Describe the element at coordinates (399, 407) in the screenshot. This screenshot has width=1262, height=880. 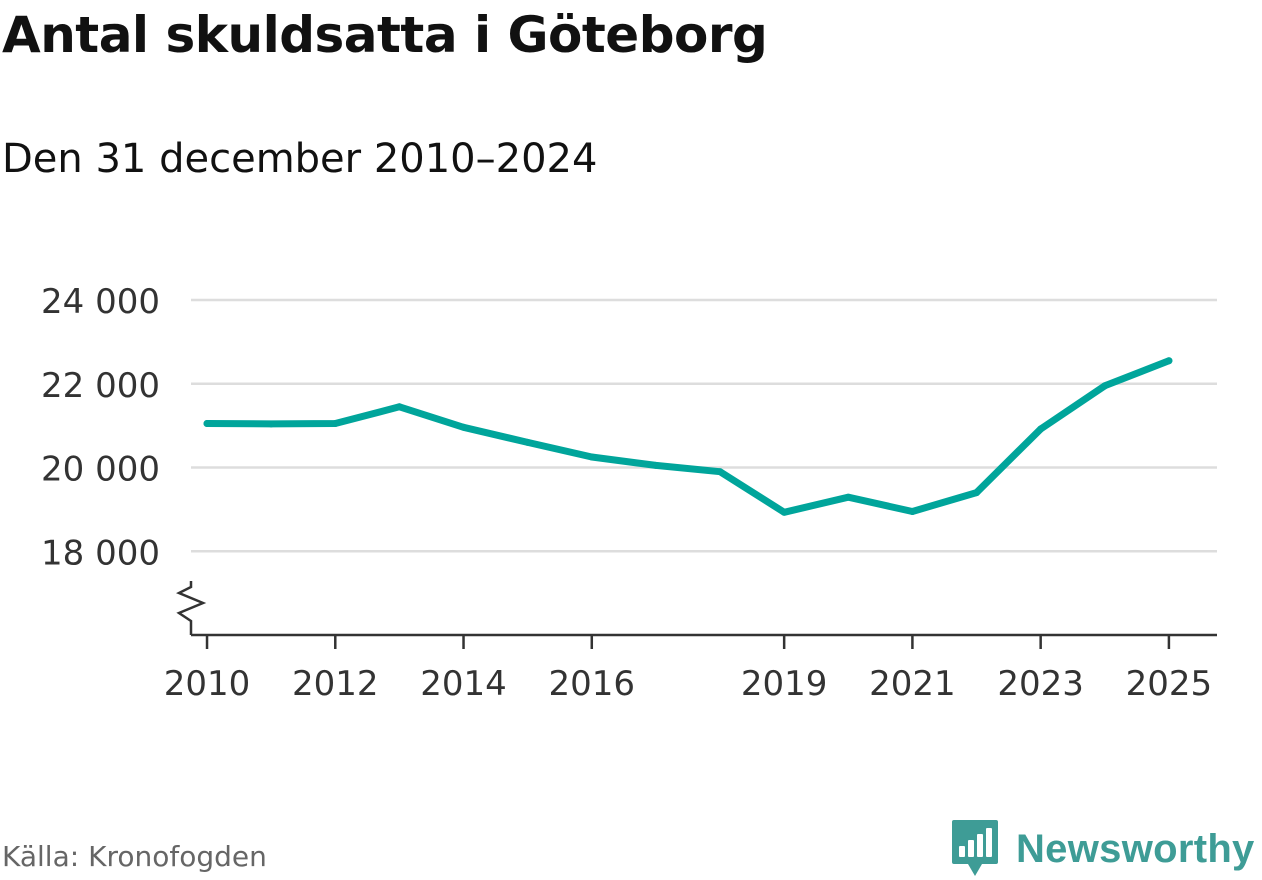
I see `data-point-2013` at that location.